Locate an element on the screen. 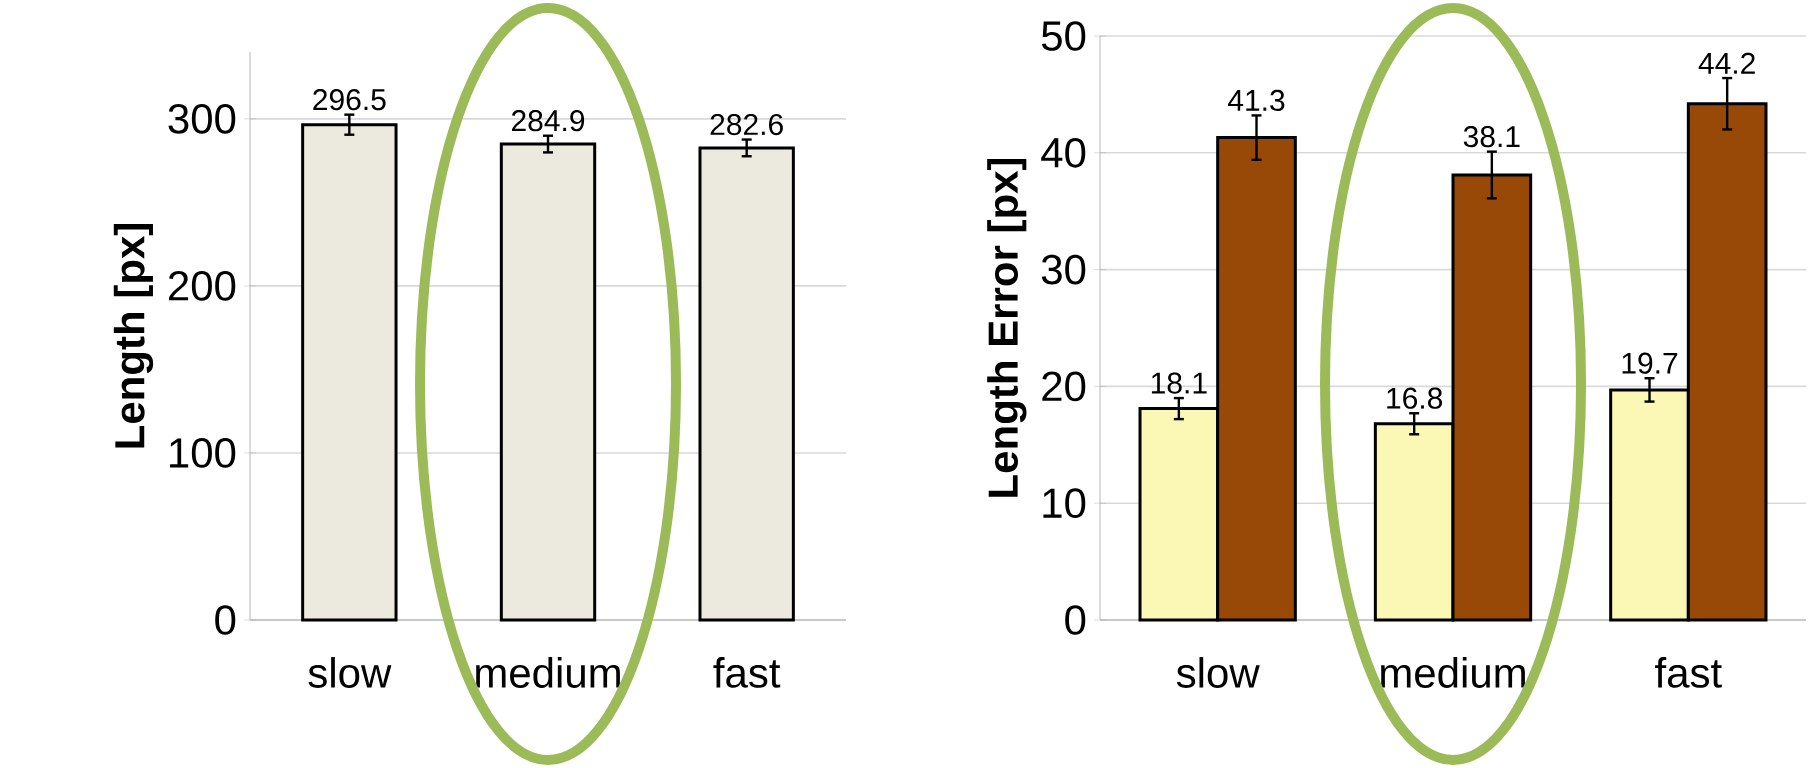 This screenshot has height=768, width=1816. data-label: 44.2 is located at coordinates (1726, 63).